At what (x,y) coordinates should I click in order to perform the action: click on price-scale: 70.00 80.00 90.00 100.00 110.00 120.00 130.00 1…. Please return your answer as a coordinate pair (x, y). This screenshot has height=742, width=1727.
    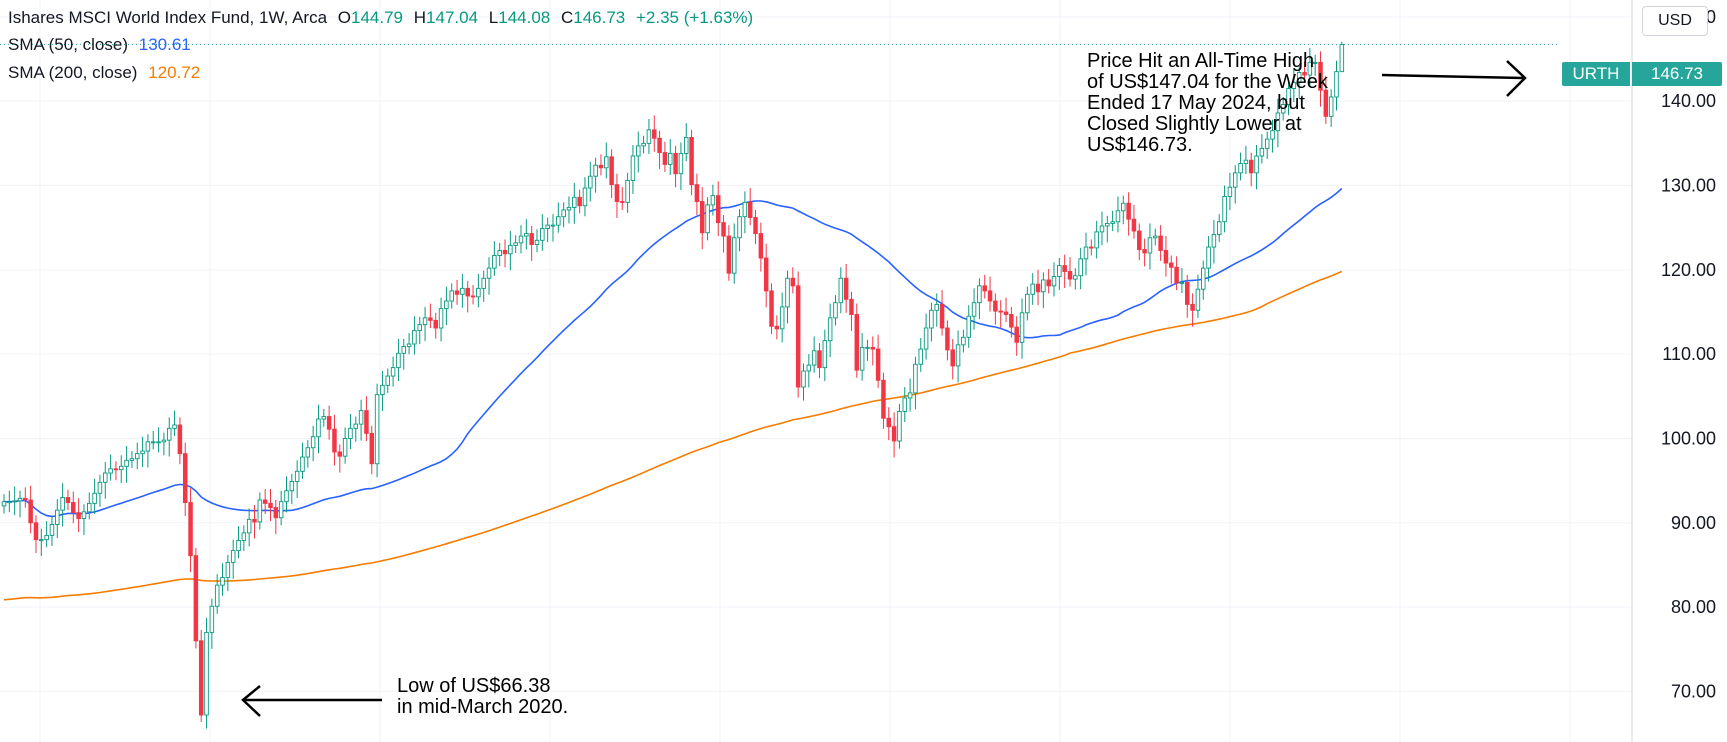
    Looking at the image, I should click on (1688, 354).